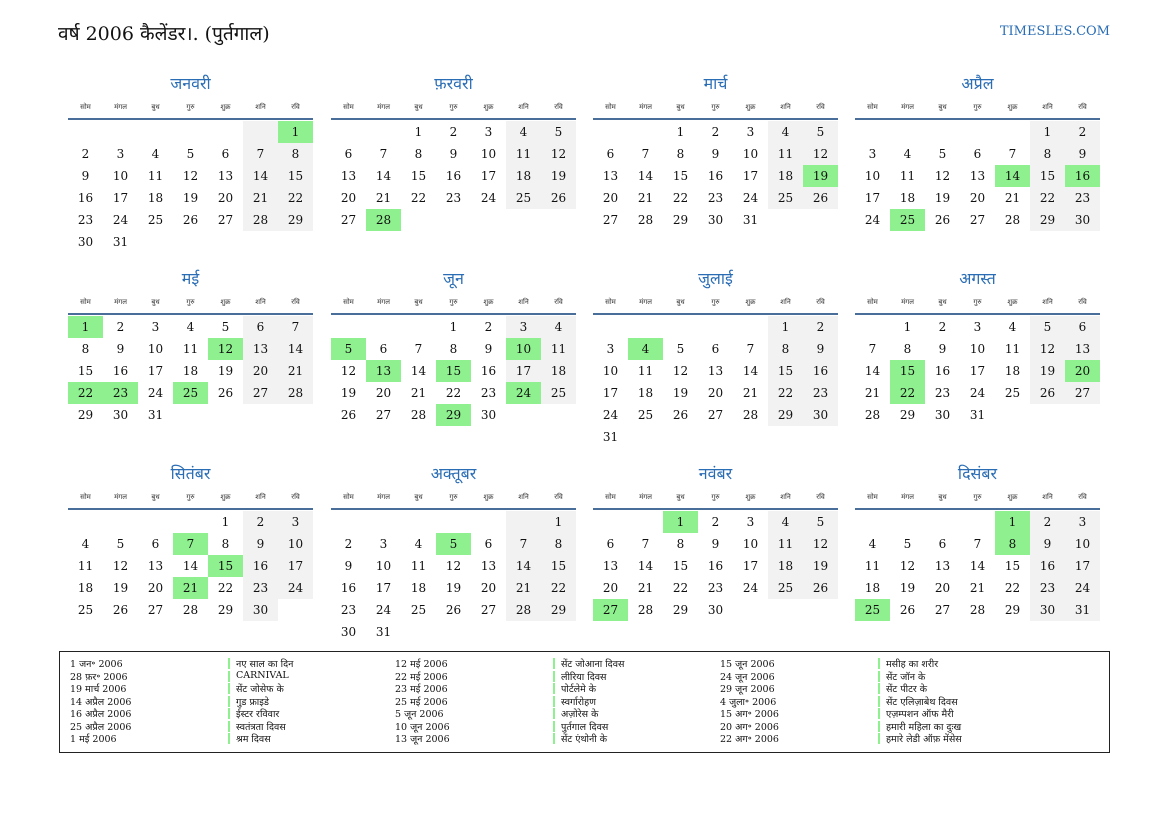  Describe the element at coordinates (1082, 566) in the screenshot. I see `day-cell: 17` at that location.